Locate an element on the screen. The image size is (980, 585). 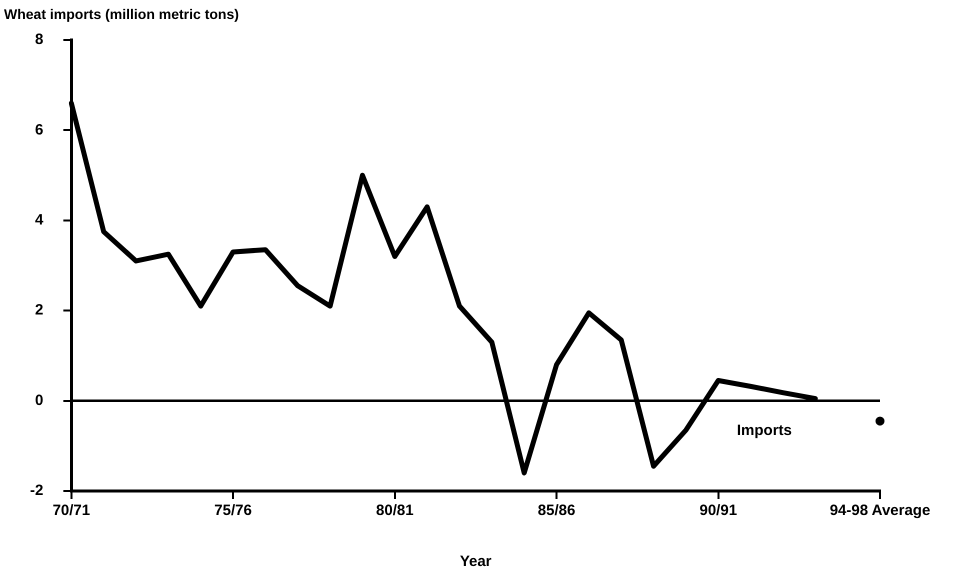
x-axis-title: Year is located at coordinates (476, 561).